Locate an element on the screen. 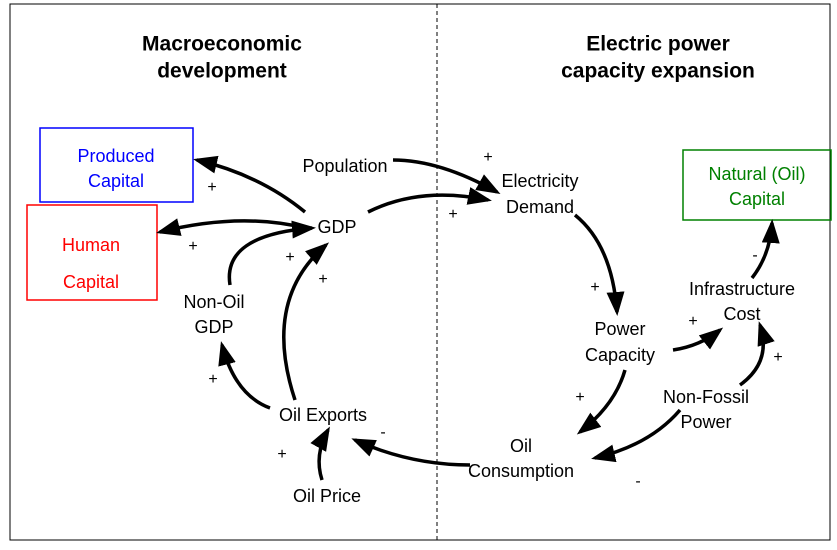 The height and width of the screenshot is (550, 837). node-label: Non-Fossil is located at coordinates (706, 397).